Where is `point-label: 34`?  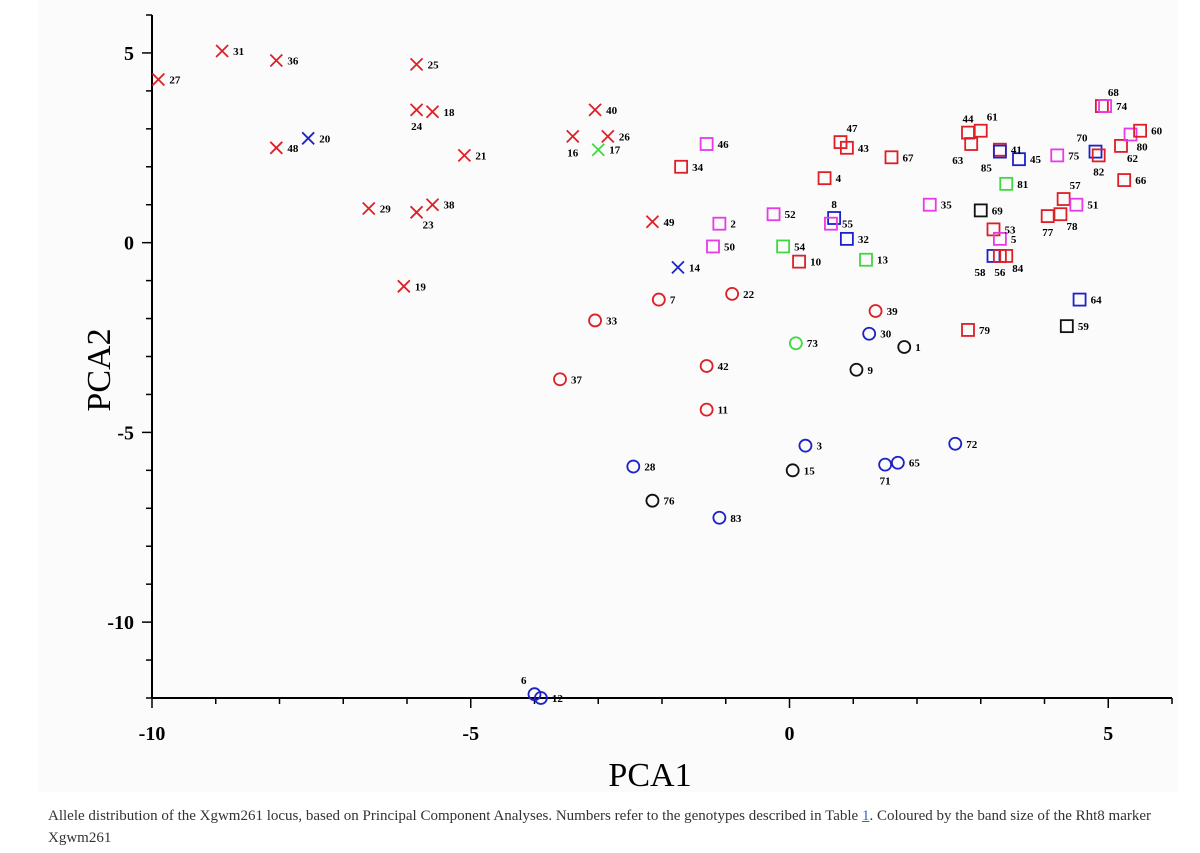
point-label: 34 is located at coordinates (698, 168).